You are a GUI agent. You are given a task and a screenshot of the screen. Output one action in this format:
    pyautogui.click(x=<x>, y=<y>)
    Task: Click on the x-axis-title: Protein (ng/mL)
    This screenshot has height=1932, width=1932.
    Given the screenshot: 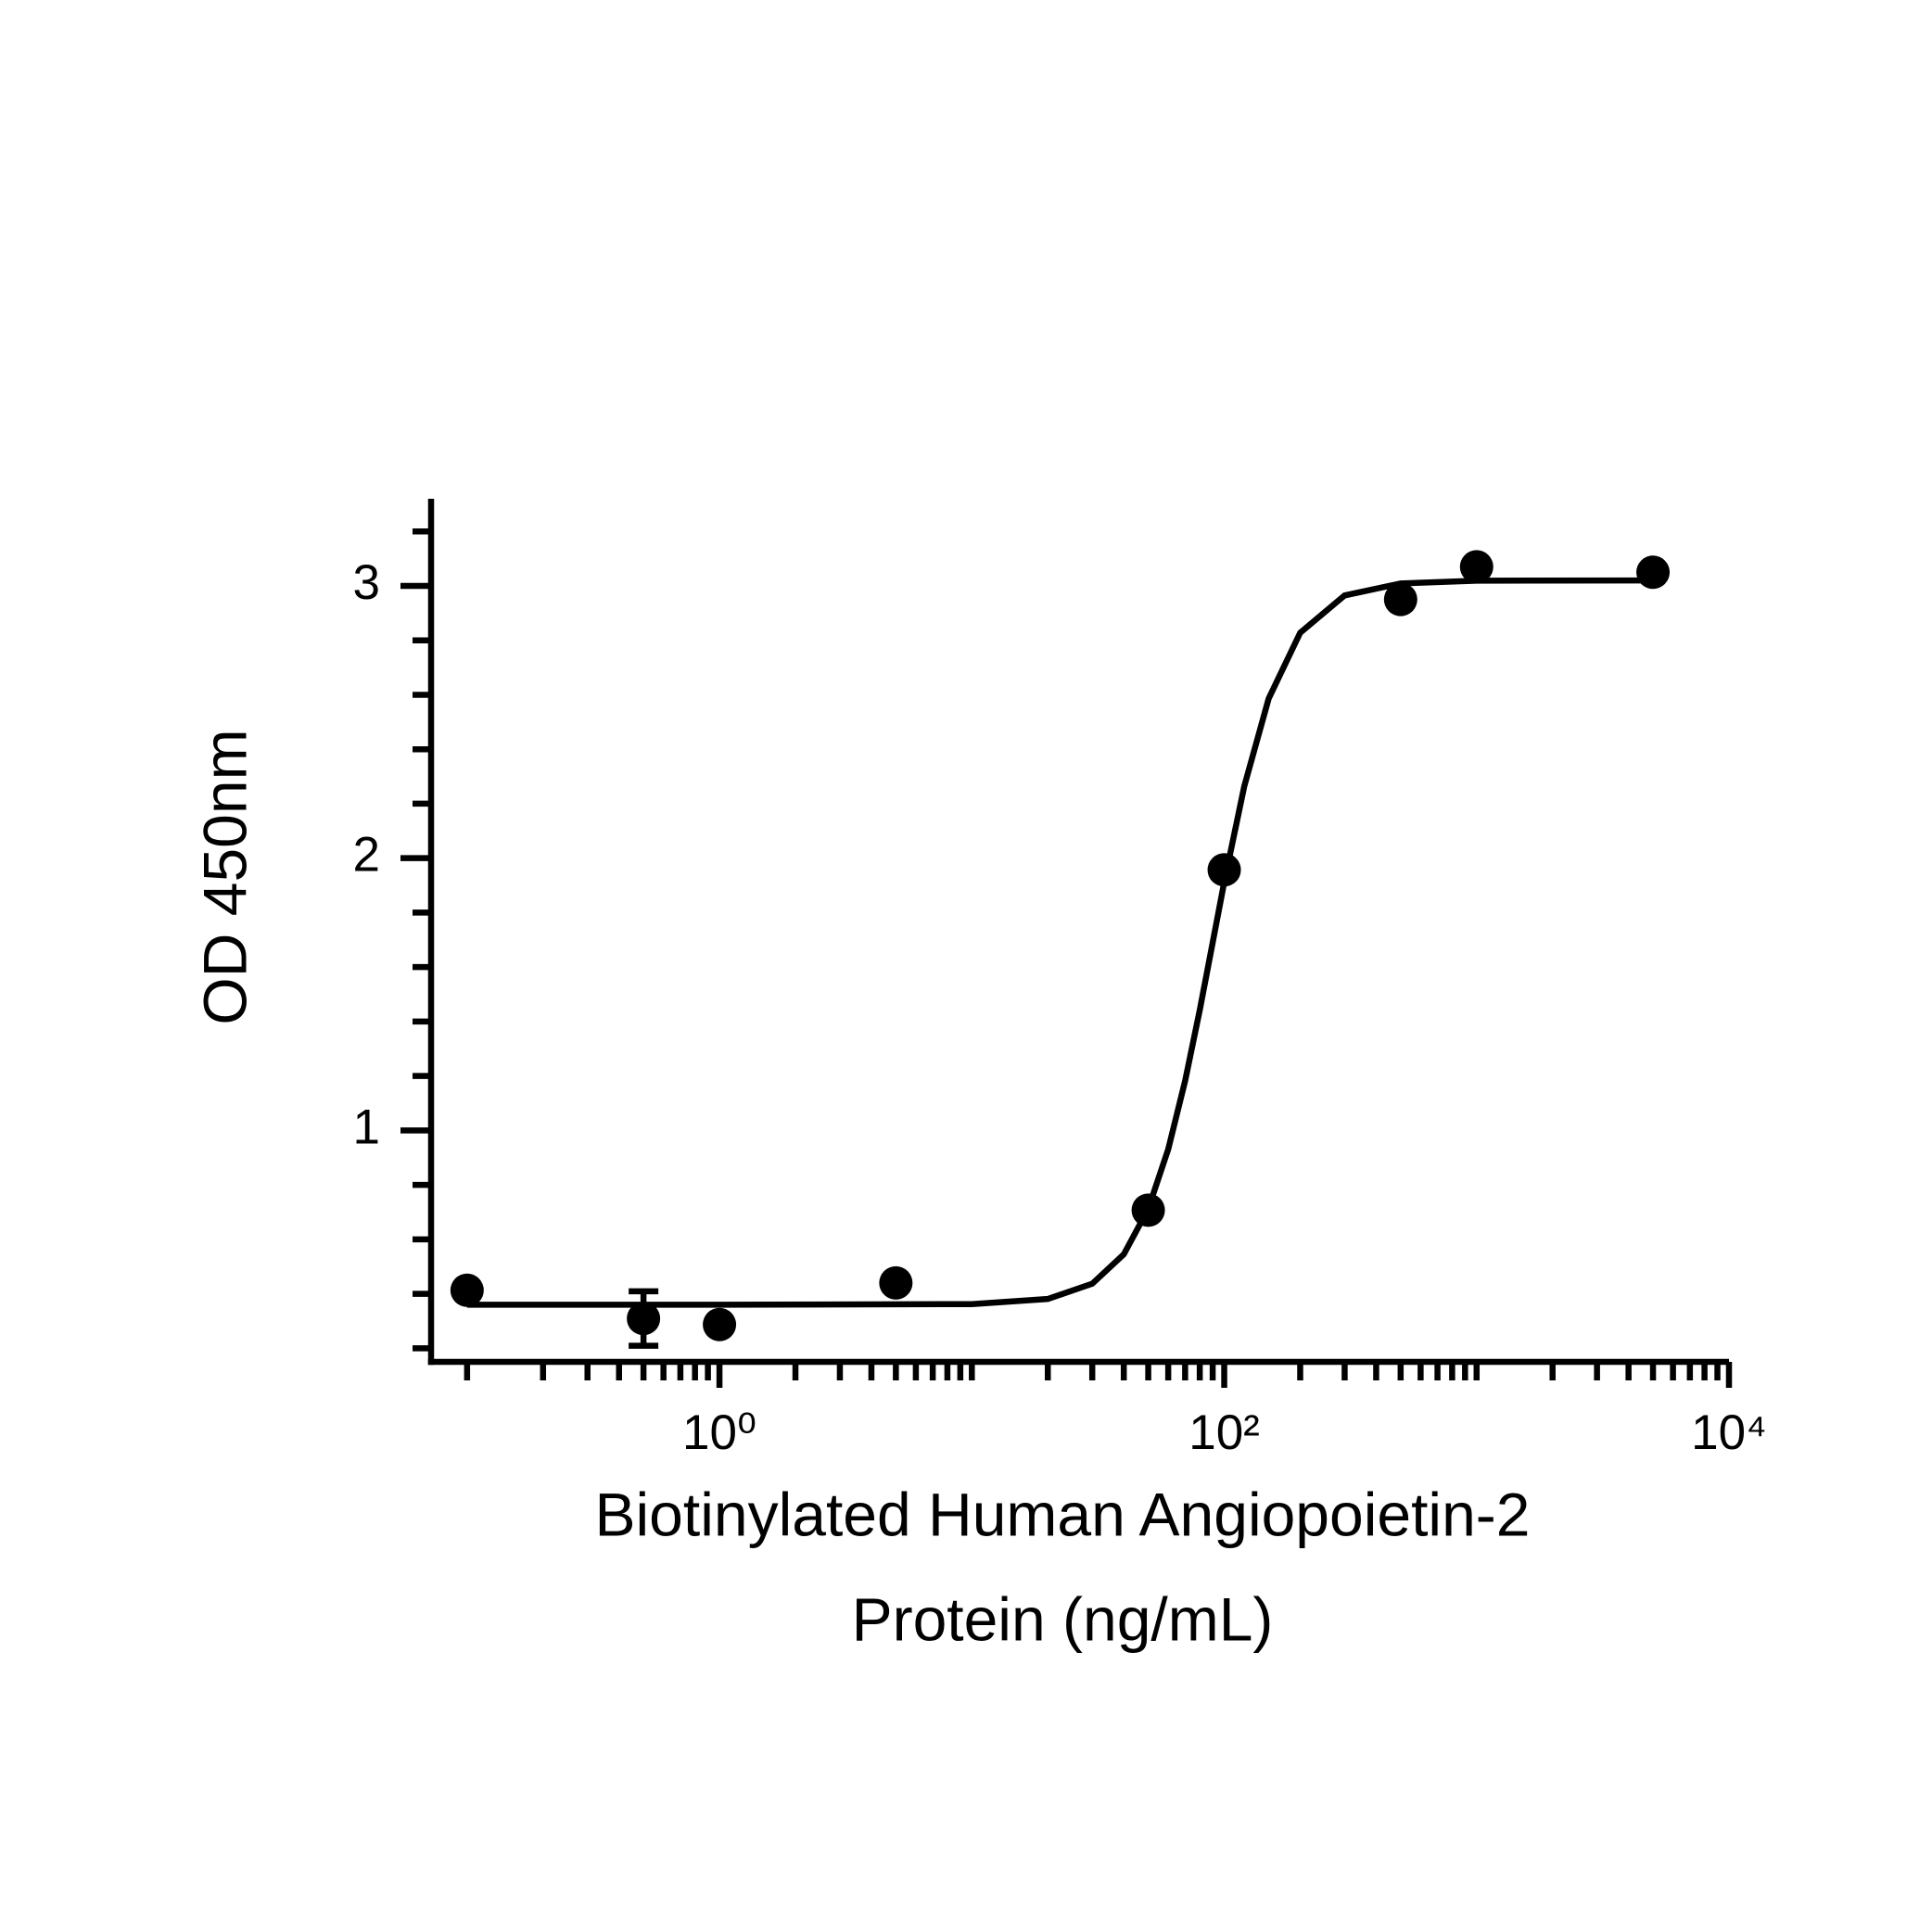 What is the action you would take?
    pyautogui.click(x=1063, y=1618)
    